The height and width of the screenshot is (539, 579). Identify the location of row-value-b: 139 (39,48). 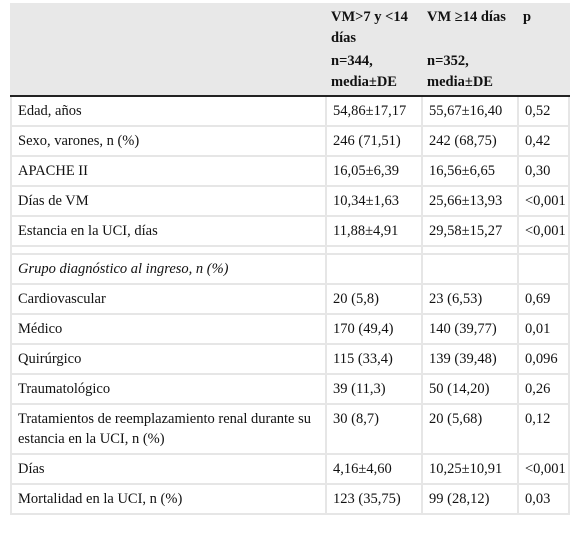
(471, 360).